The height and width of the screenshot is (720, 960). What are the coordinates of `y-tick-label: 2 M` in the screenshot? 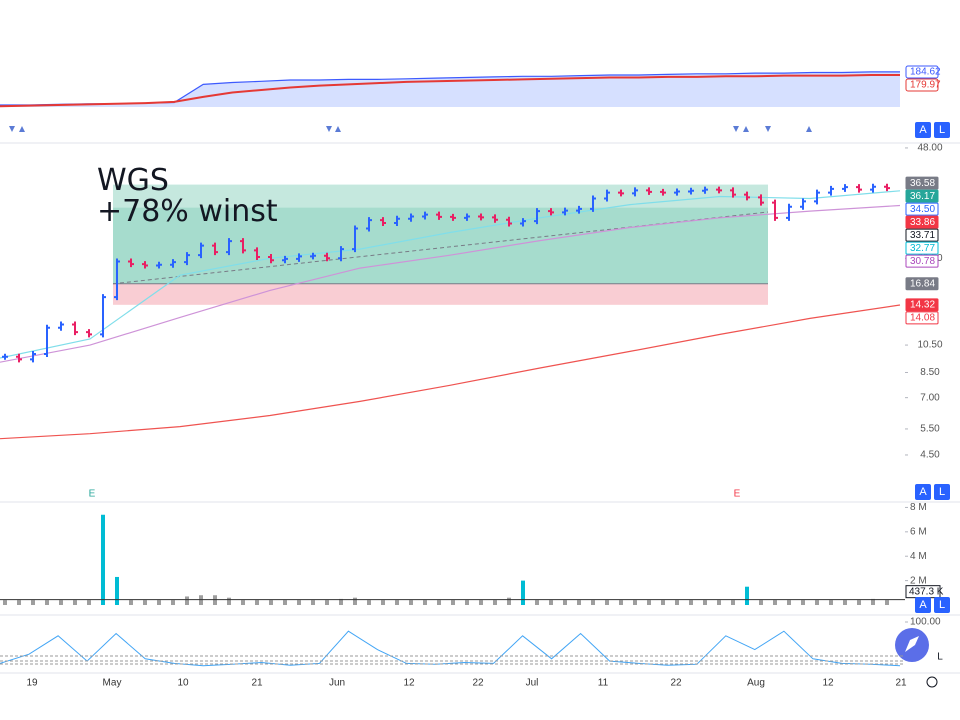 It's located at (918, 580).